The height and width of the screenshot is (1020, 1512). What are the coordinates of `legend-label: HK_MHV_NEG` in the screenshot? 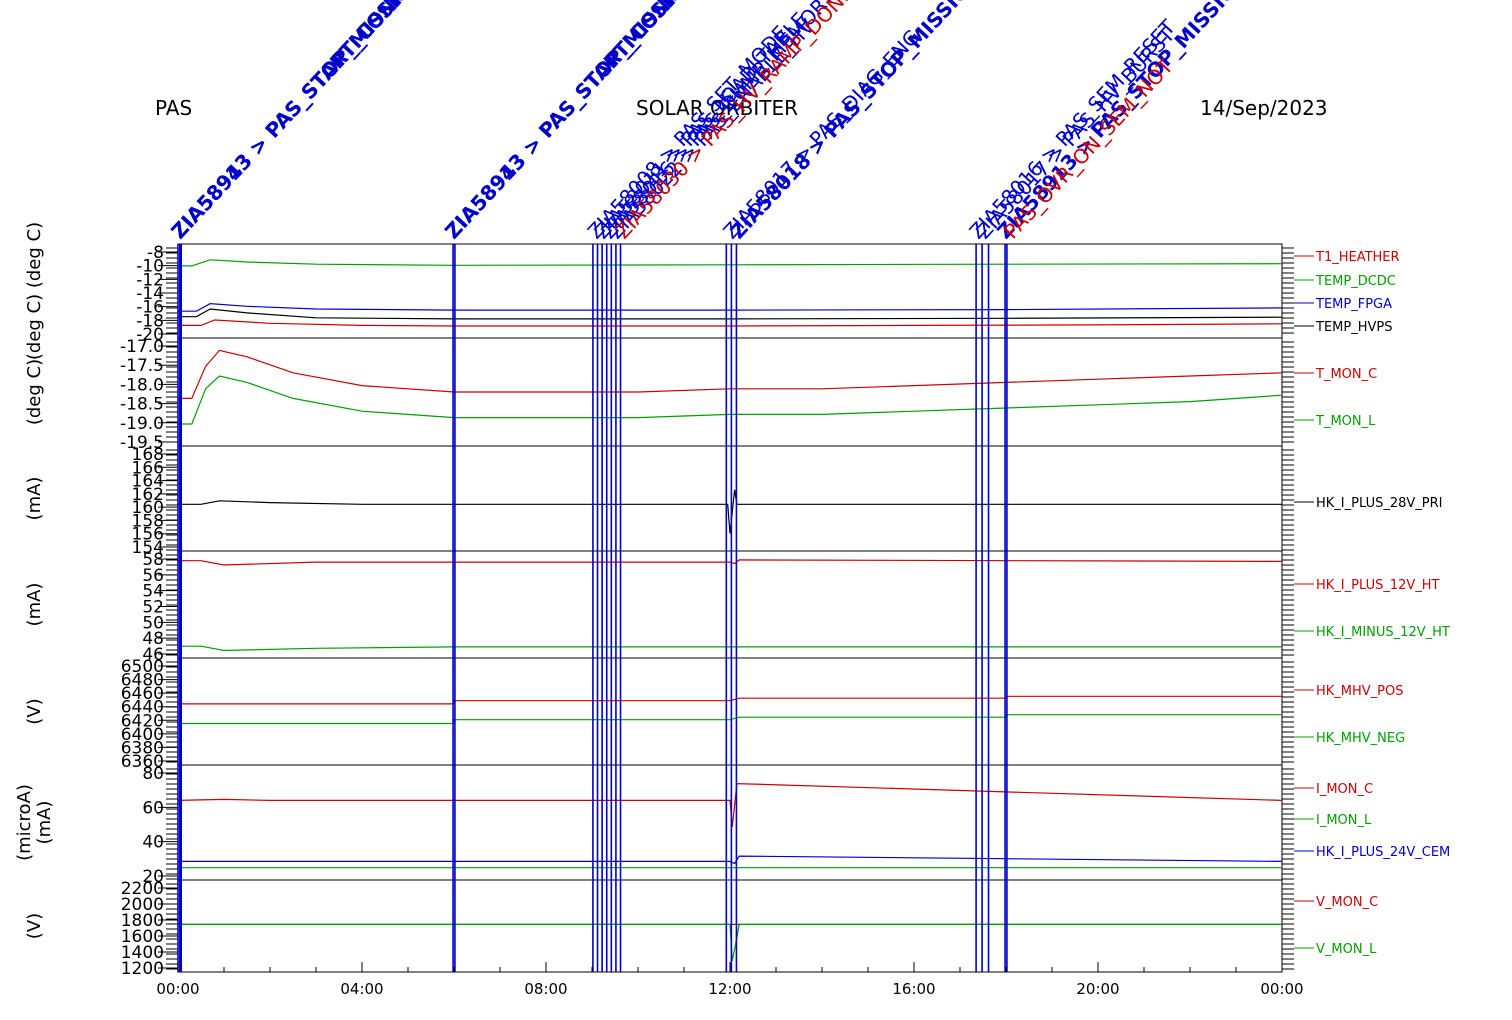 It's located at (1360, 738).